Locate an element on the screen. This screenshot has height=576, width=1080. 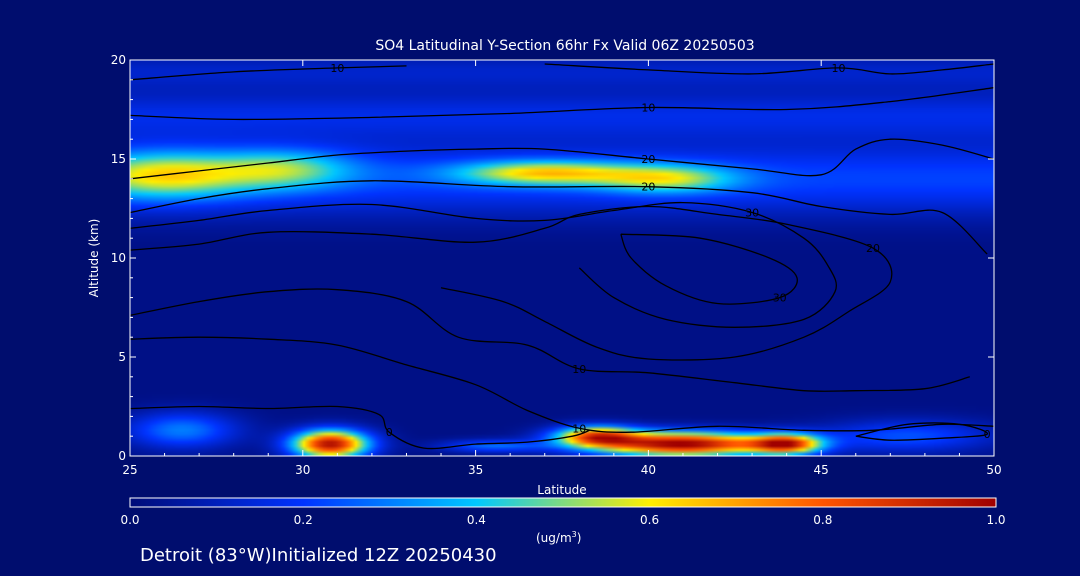
colorbar-unit: (ug/m3) is located at coordinates (558, 537).